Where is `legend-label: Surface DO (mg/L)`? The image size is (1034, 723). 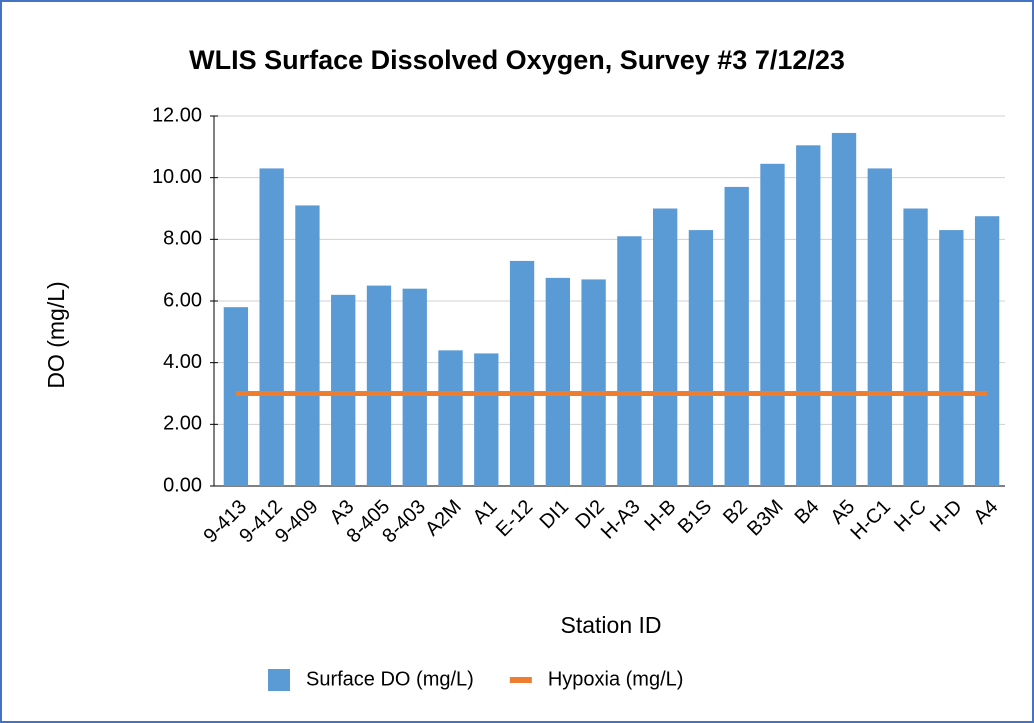
legend-label: Surface DO (mg/L) is located at coordinates (390, 679).